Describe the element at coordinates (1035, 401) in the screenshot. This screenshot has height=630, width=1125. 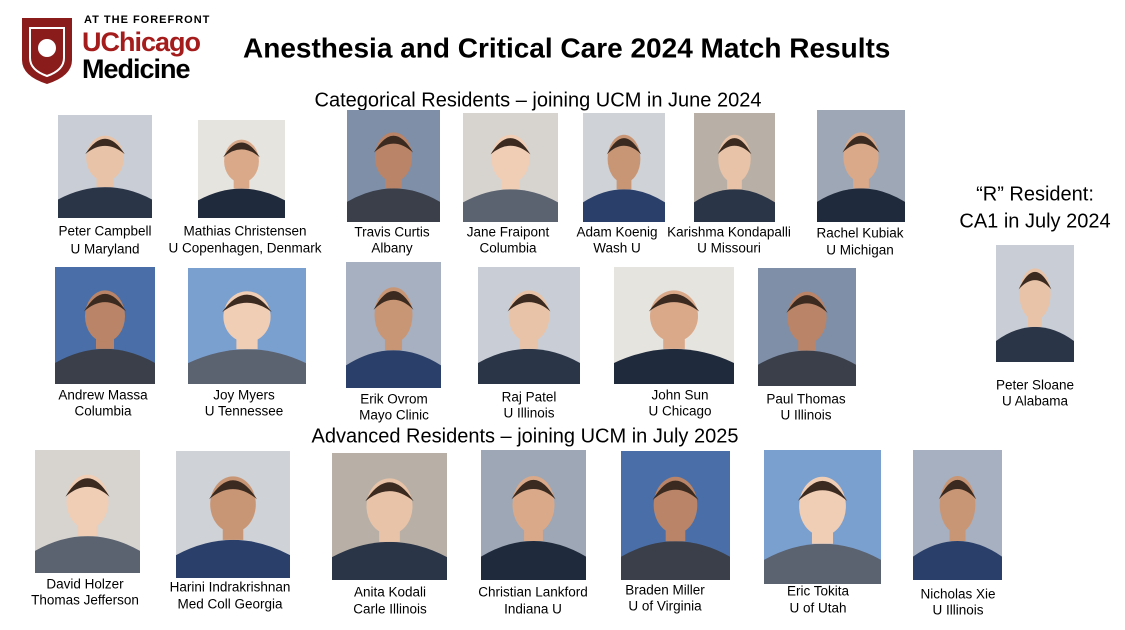
I see `person-school: U Alabama` at that location.